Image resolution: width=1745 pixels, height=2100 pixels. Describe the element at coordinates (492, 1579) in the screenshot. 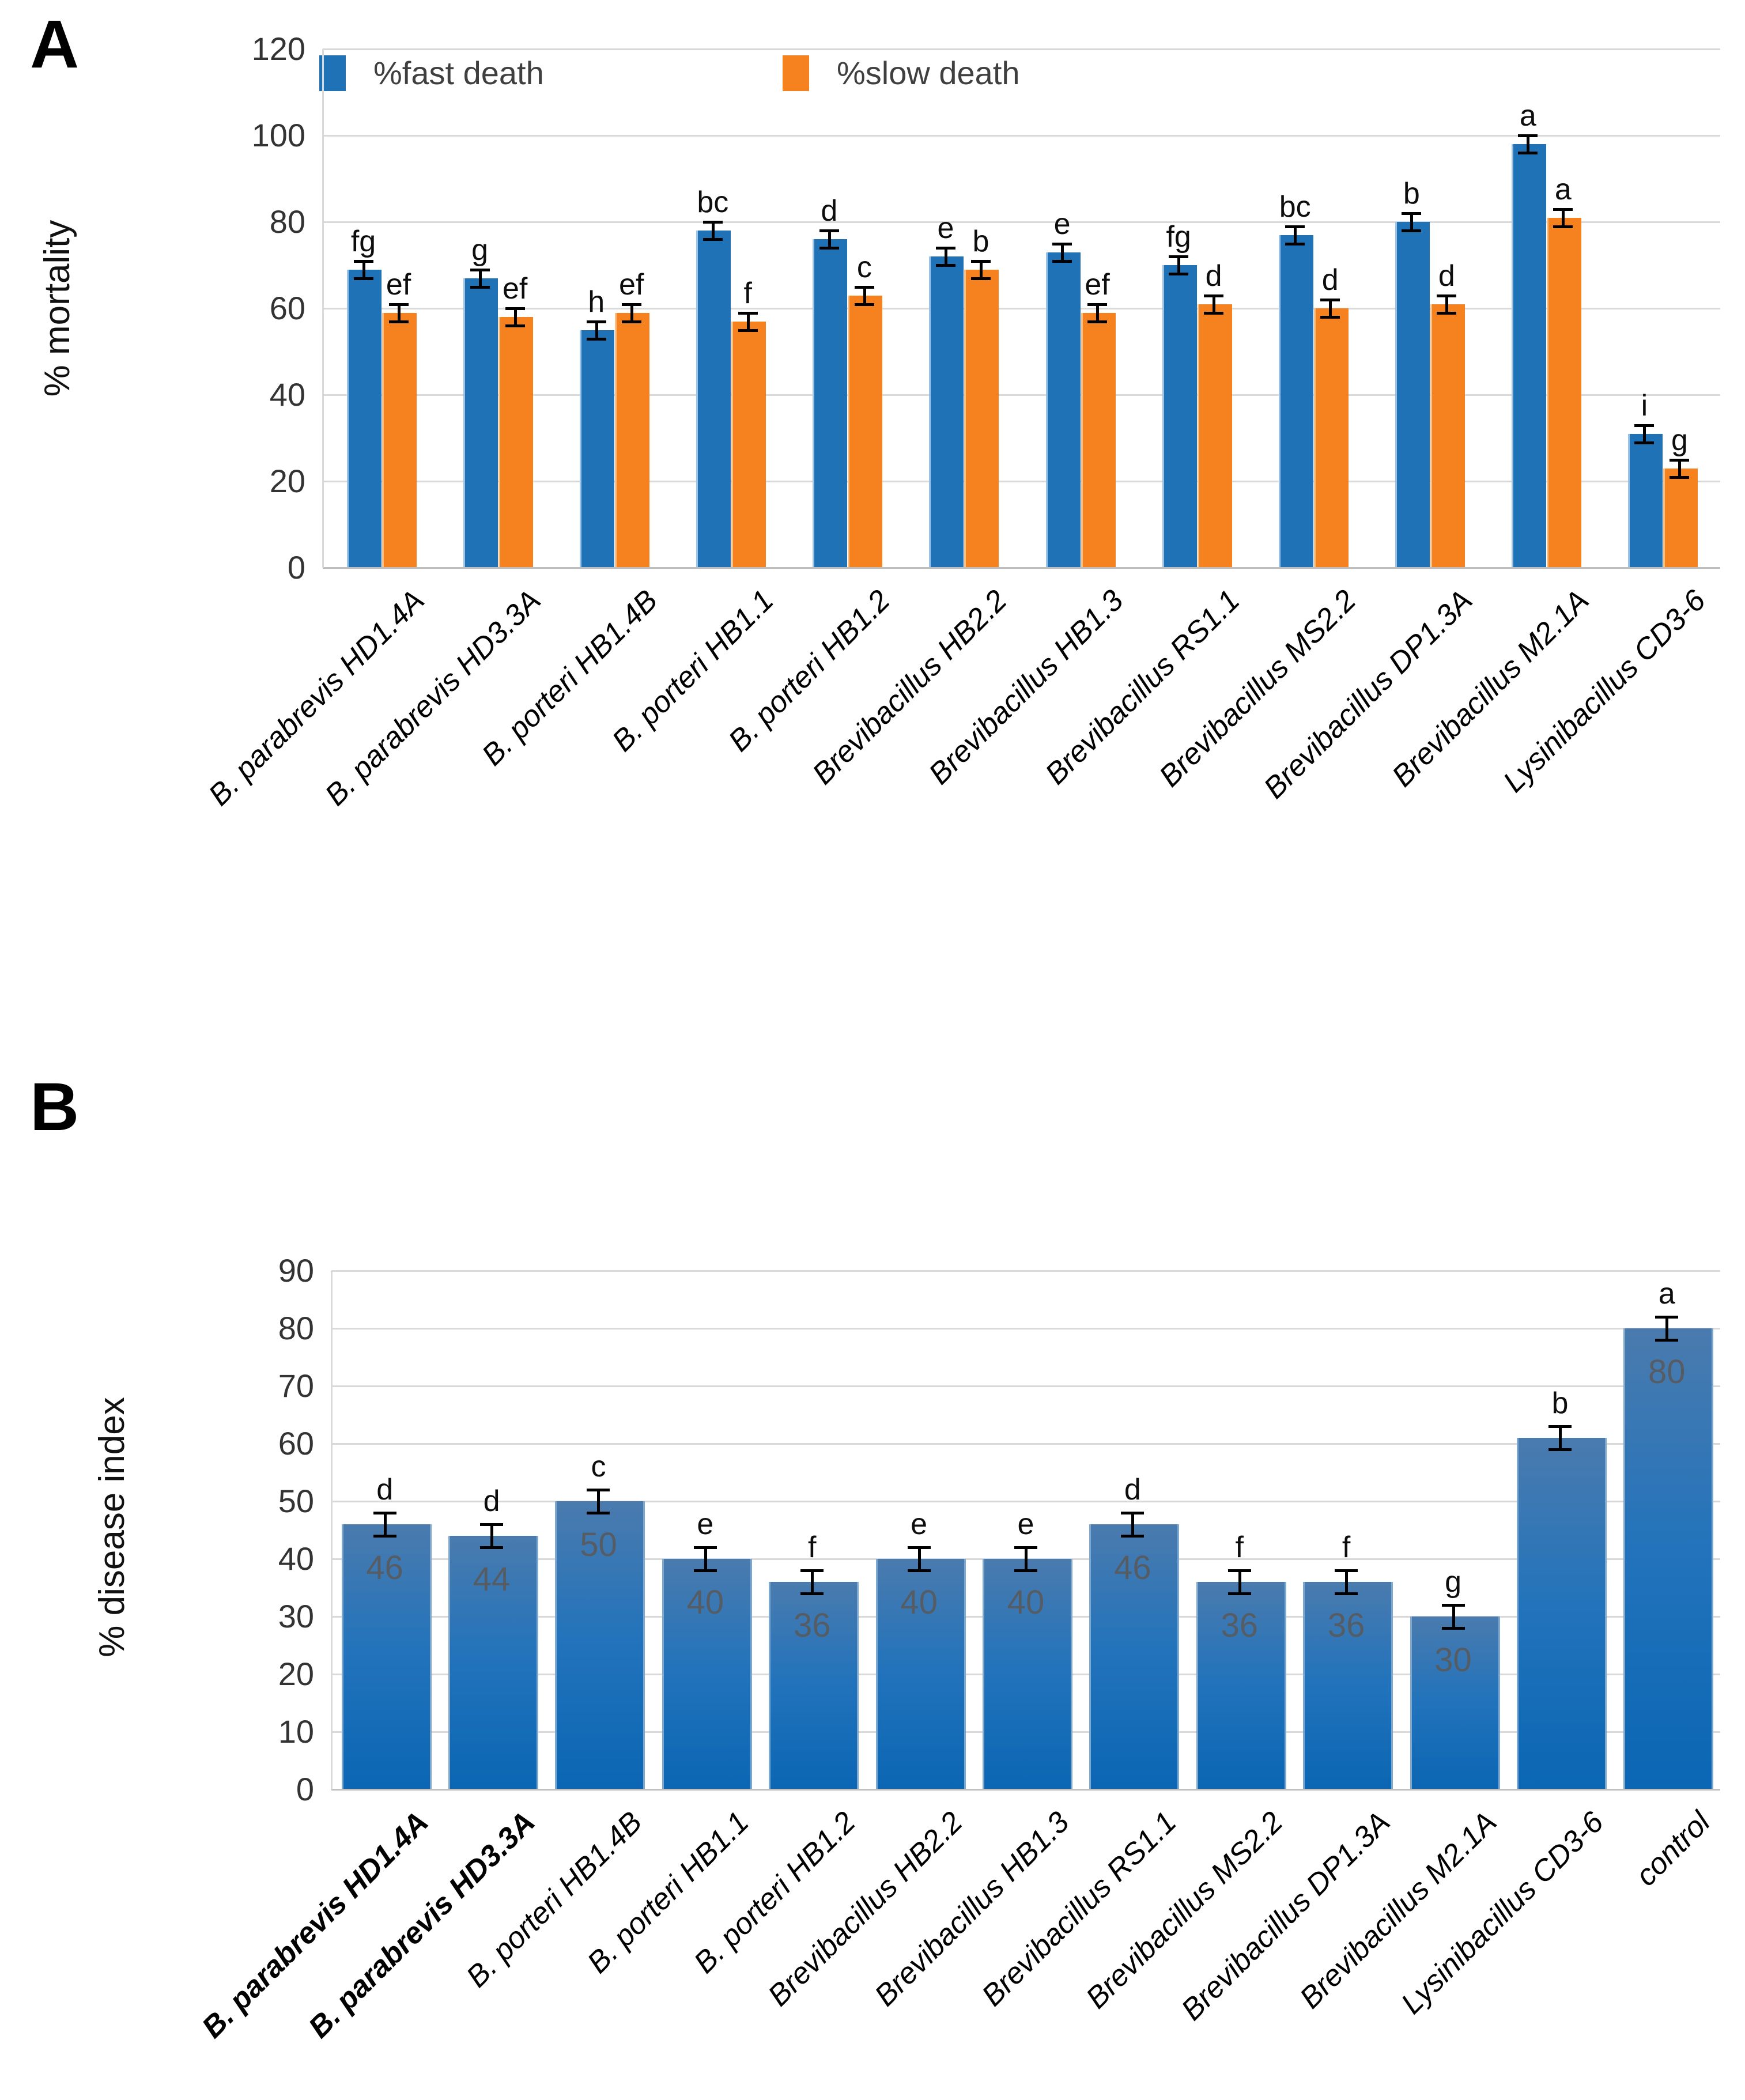

I see `bar-value-label: 44` at that location.